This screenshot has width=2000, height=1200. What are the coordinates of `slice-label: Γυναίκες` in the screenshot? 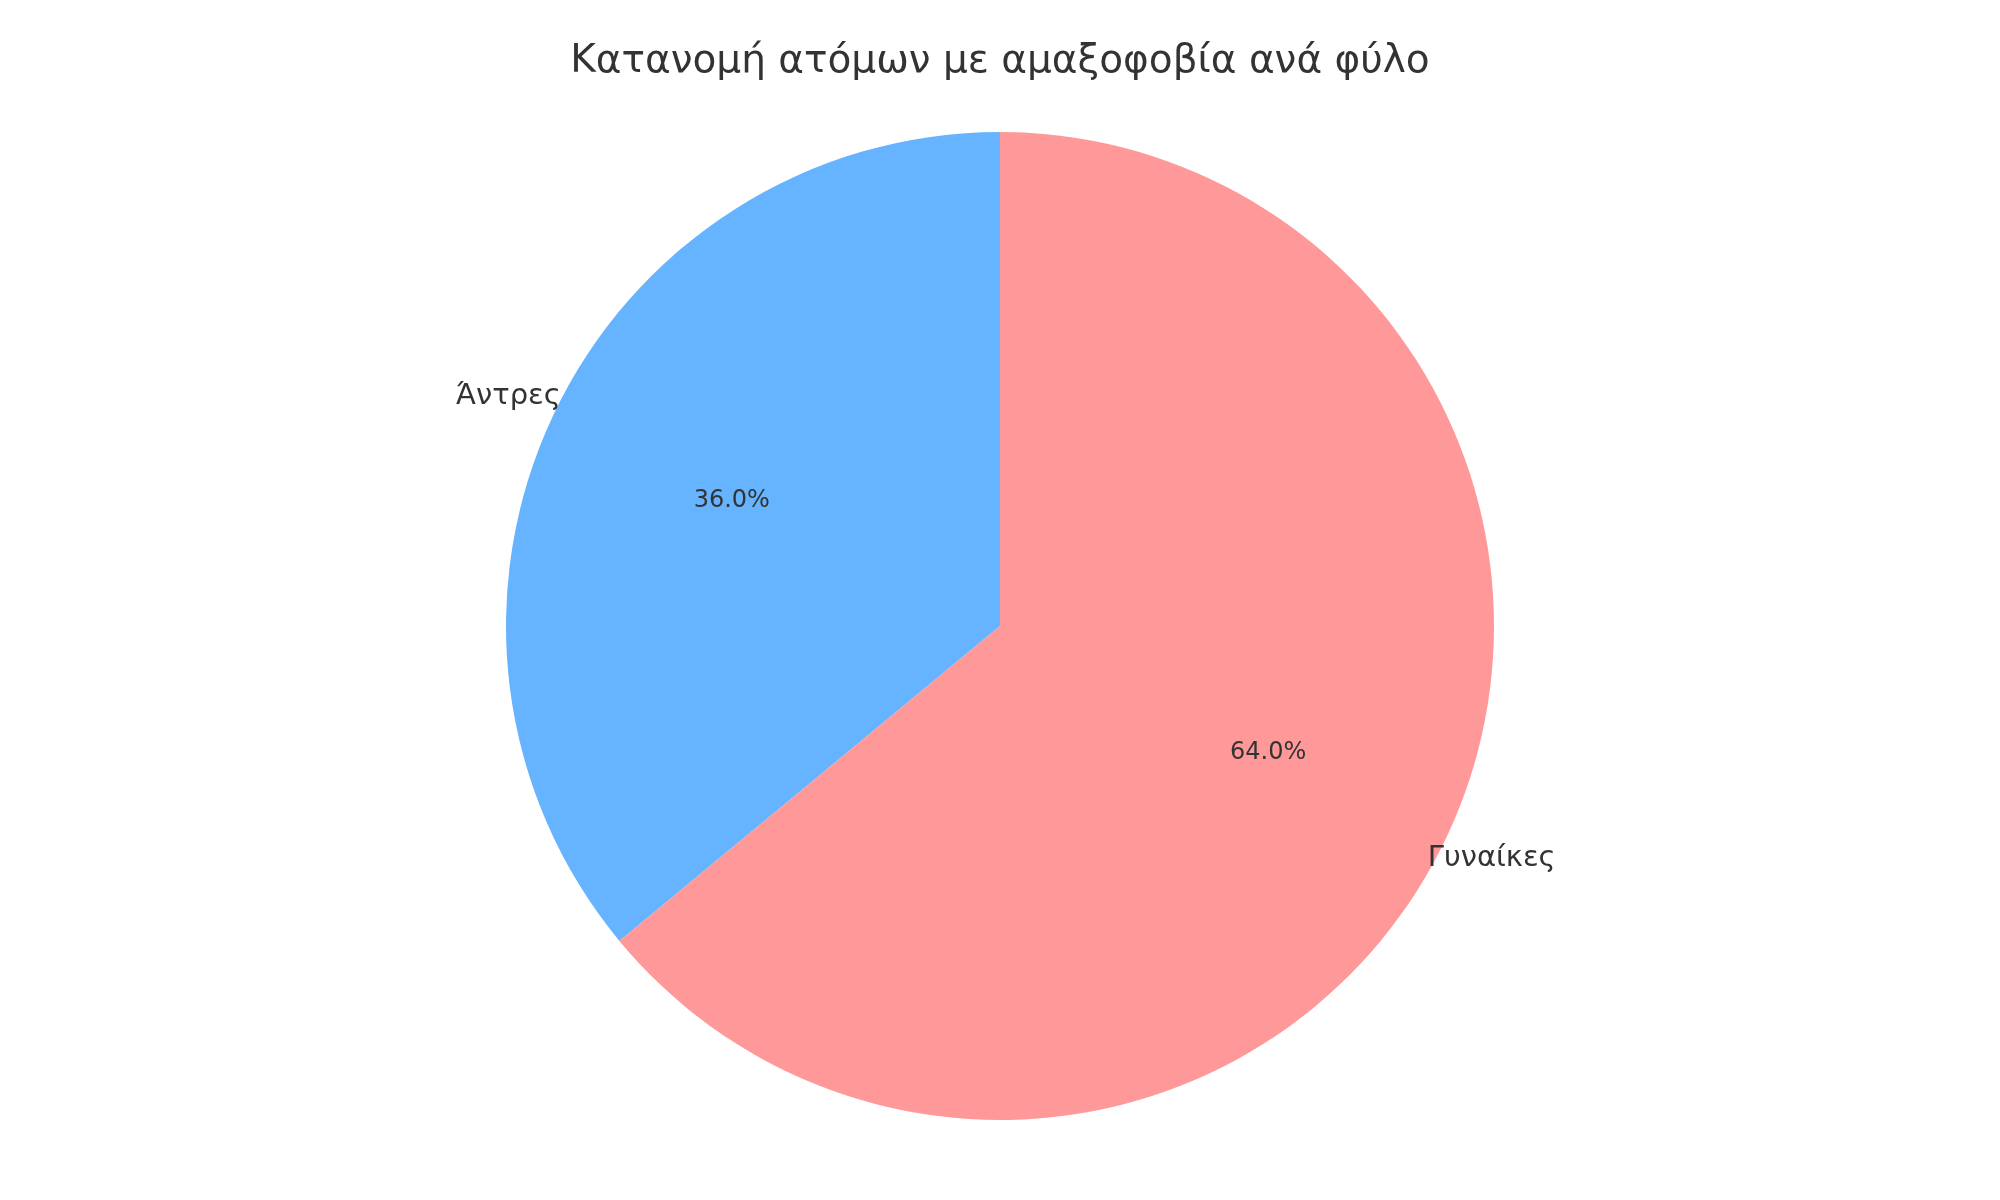 It's located at (1491, 856).